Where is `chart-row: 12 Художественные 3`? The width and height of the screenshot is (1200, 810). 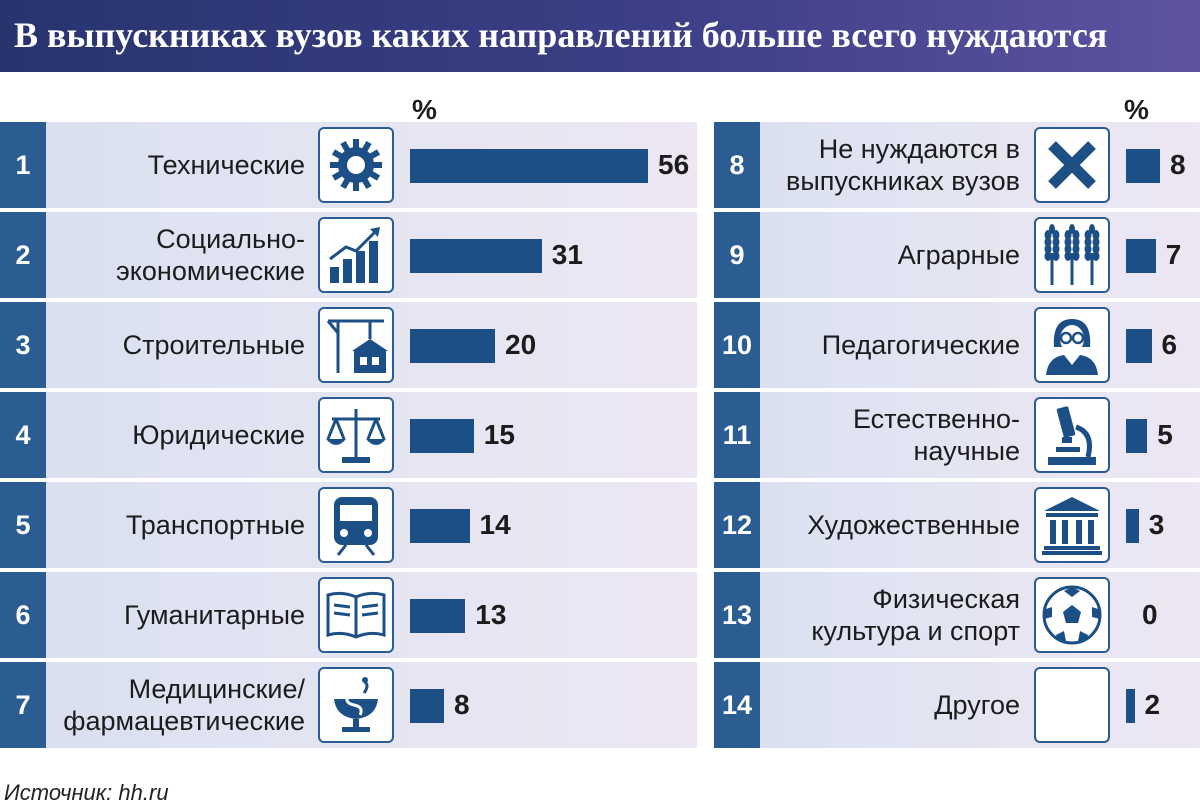
chart-row: 12 Художественные 3 is located at coordinates (957, 525).